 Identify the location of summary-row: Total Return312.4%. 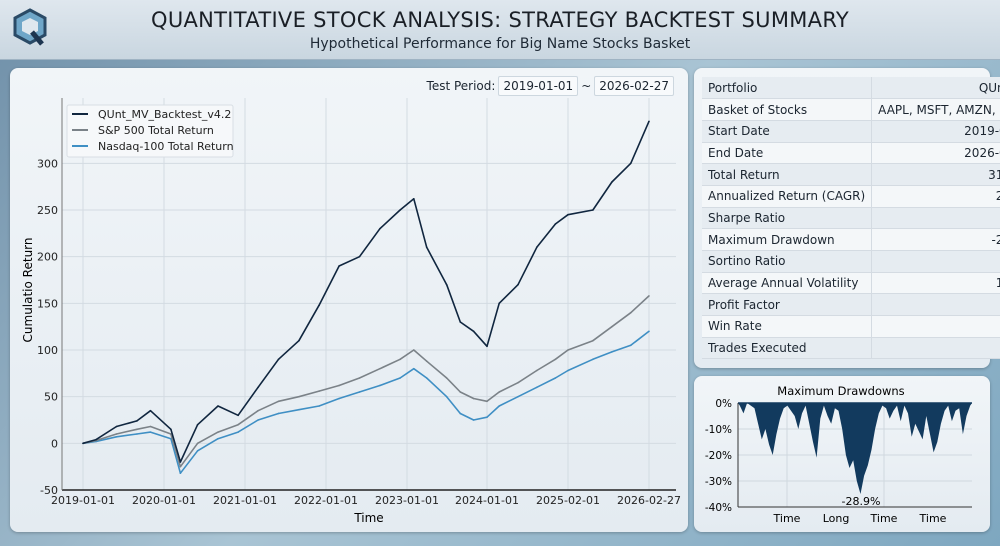
(851, 174).